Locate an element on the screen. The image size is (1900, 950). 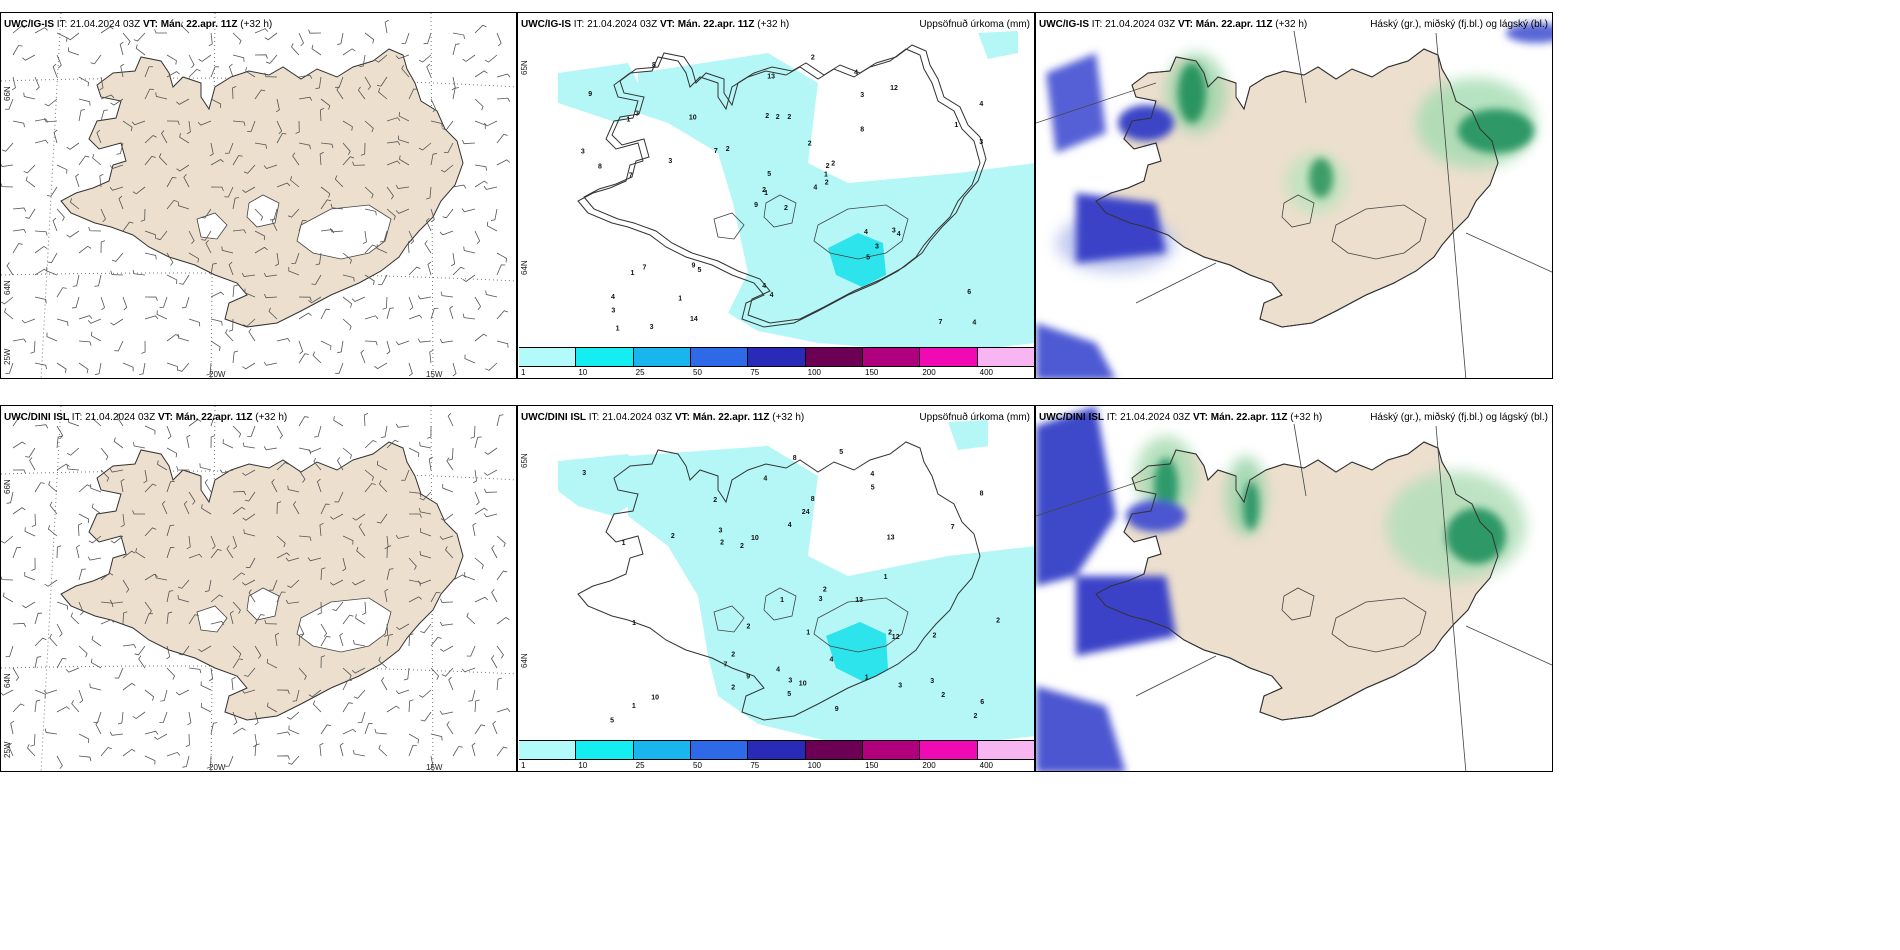
precip-colorbar is located at coordinates (776, 357).